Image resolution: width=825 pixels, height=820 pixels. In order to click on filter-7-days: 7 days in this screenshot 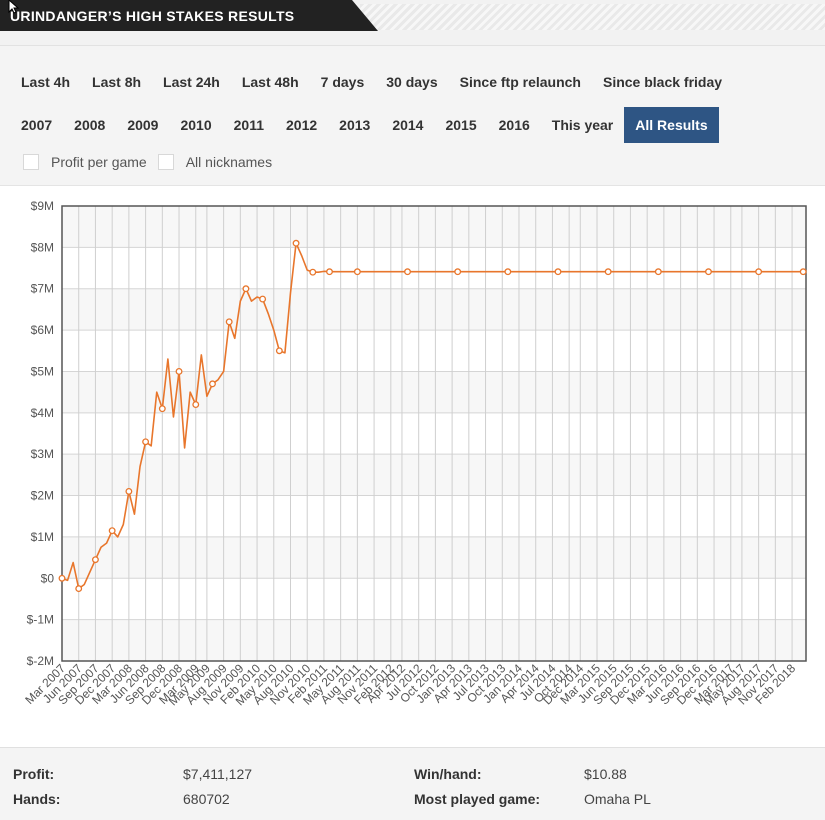, I will do `click(342, 82)`.